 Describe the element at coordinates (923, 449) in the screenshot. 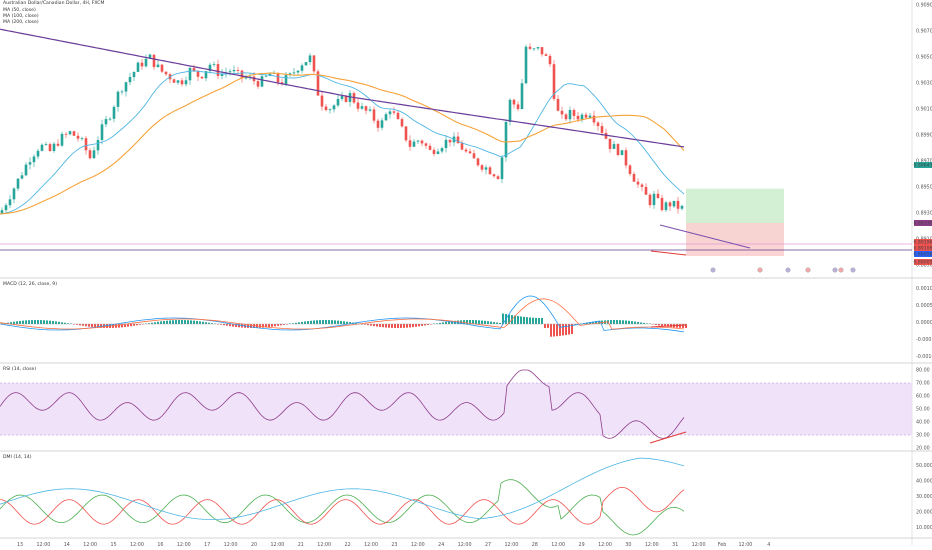

I see `rsi-tick-label: 20.00` at that location.